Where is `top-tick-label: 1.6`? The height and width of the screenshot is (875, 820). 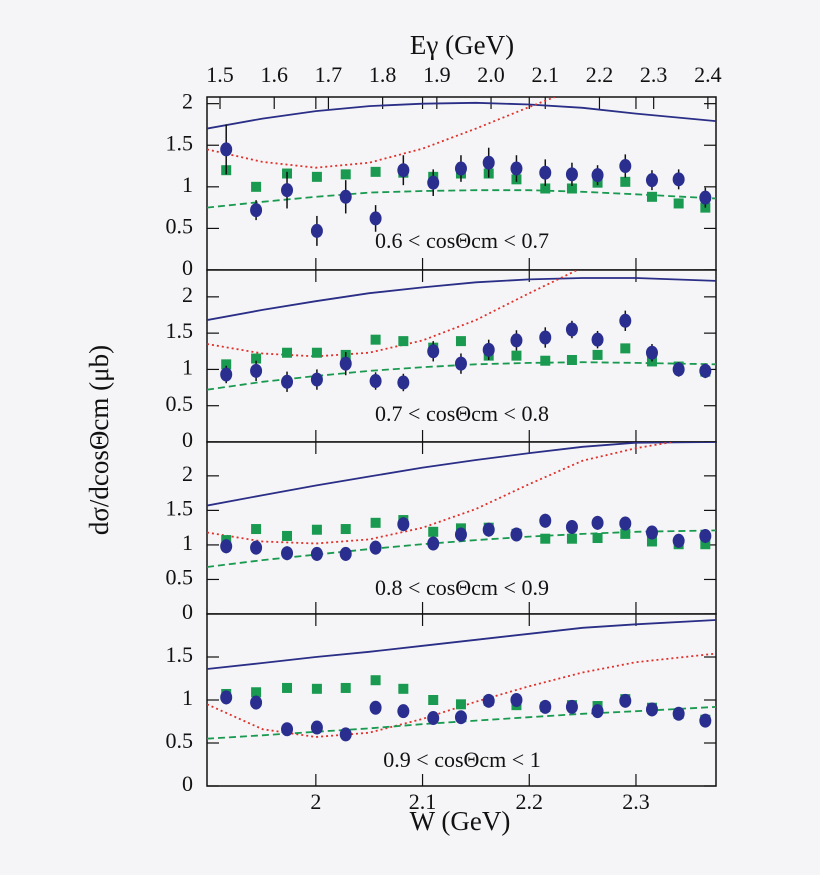 top-tick-label: 1.6 is located at coordinates (274, 74).